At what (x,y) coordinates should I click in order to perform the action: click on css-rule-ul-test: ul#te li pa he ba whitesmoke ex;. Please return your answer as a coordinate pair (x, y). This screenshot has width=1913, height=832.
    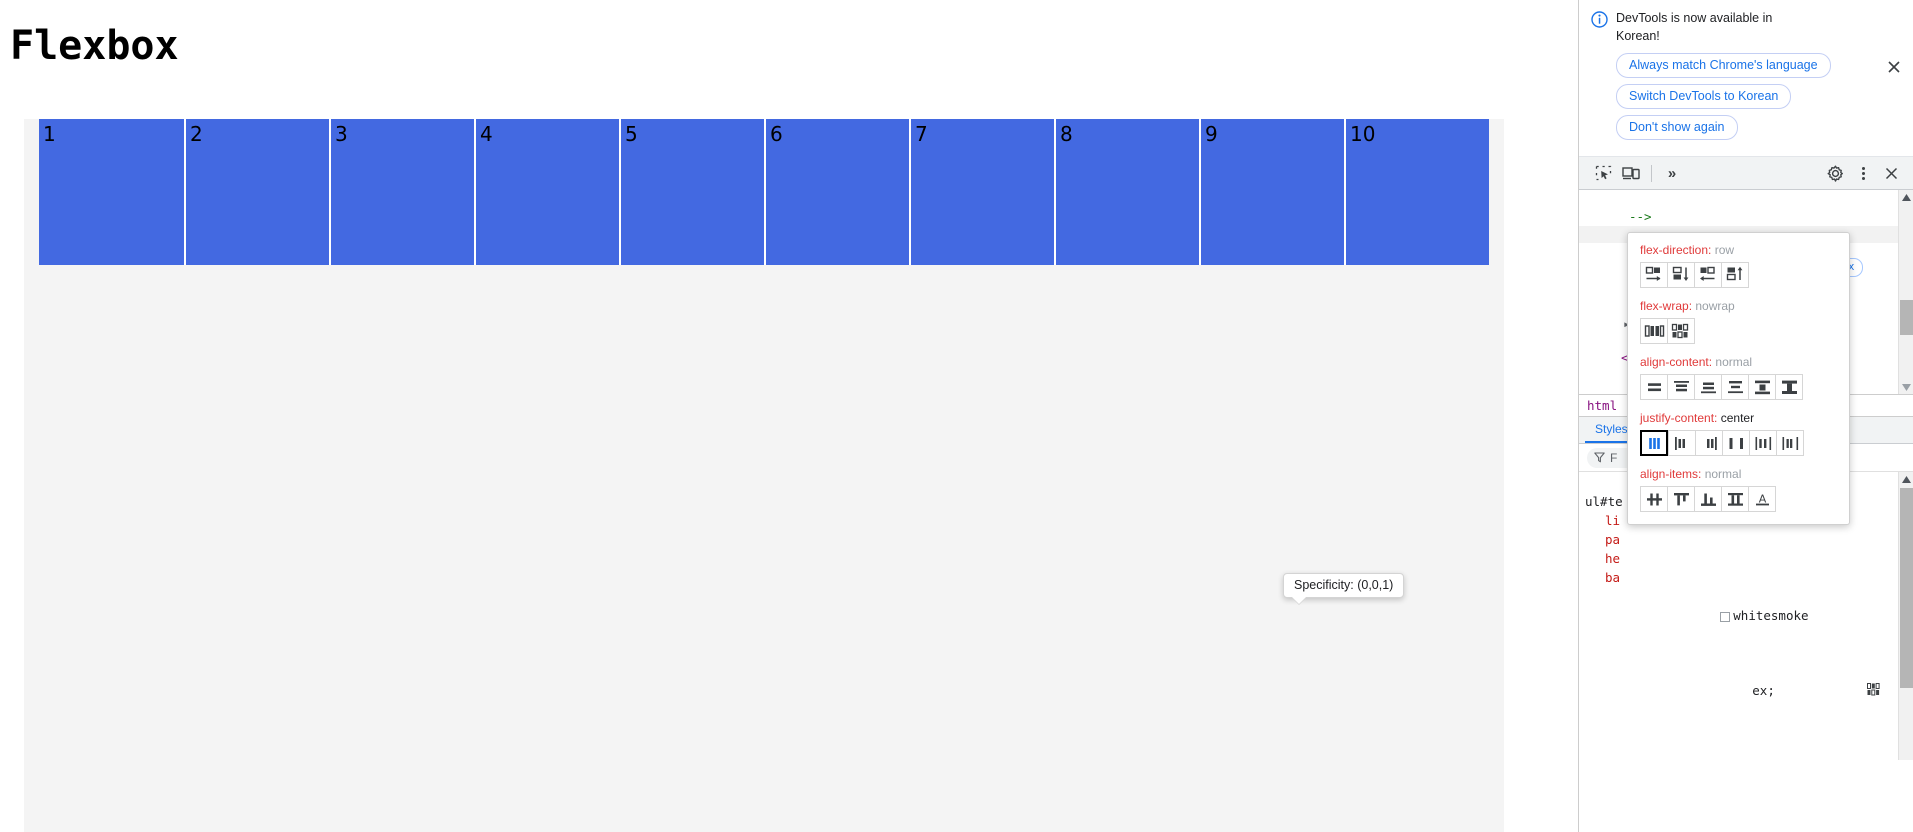
    Looking at the image, I should click on (1746, 616).